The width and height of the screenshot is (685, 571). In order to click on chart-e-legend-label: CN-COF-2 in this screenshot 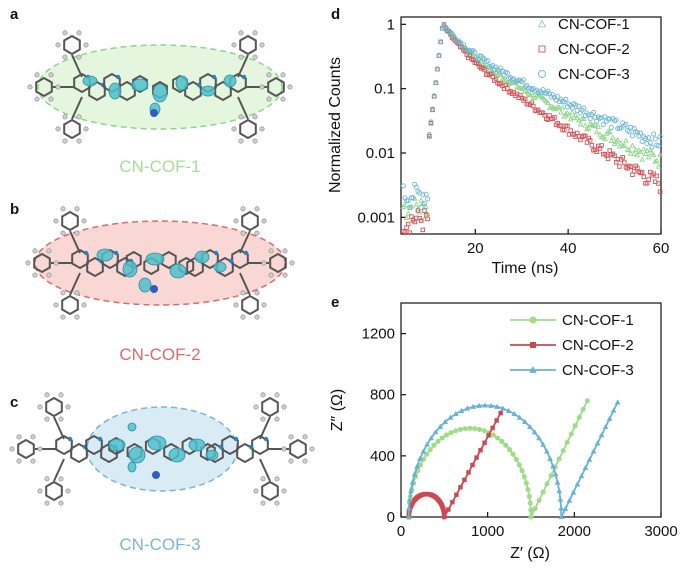, I will do `click(598, 345)`.